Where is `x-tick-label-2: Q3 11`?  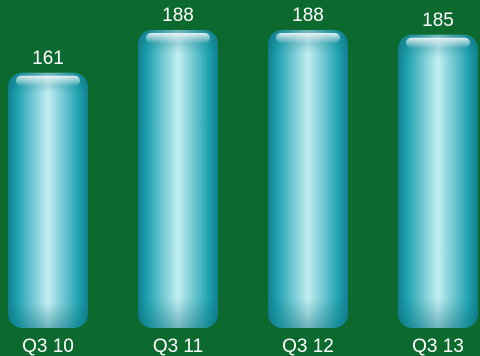
x-tick-label-2: Q3 11 is located at coordinates (178, 346).